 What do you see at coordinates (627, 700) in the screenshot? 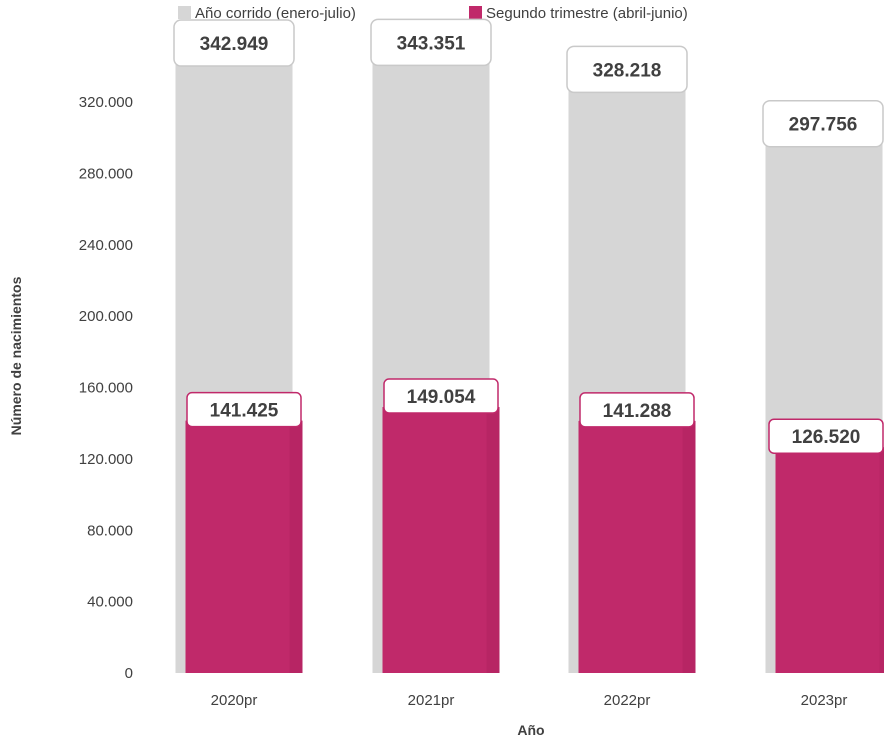
I see `x-tick-label: 2022pr` at bounding box center [627, 700].